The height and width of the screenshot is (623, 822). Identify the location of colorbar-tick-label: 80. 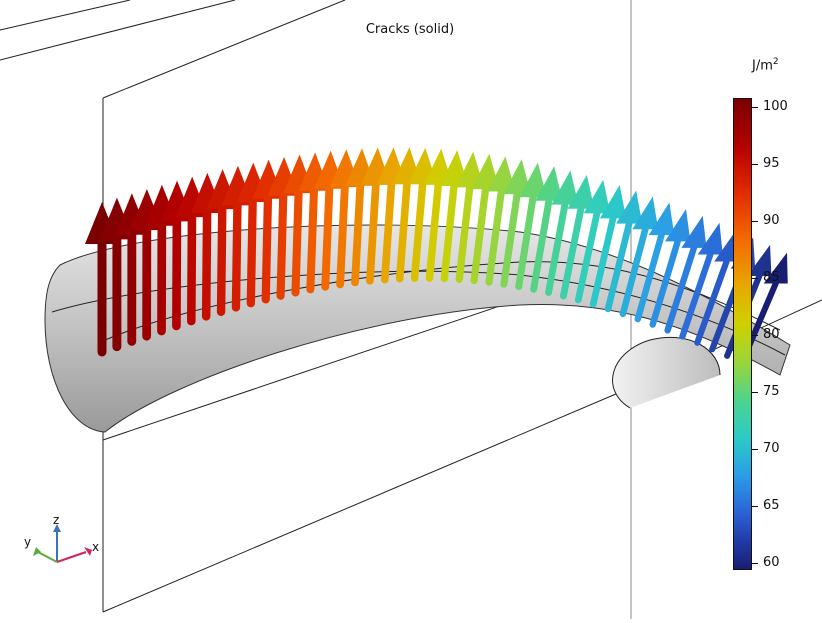
(771, 334).